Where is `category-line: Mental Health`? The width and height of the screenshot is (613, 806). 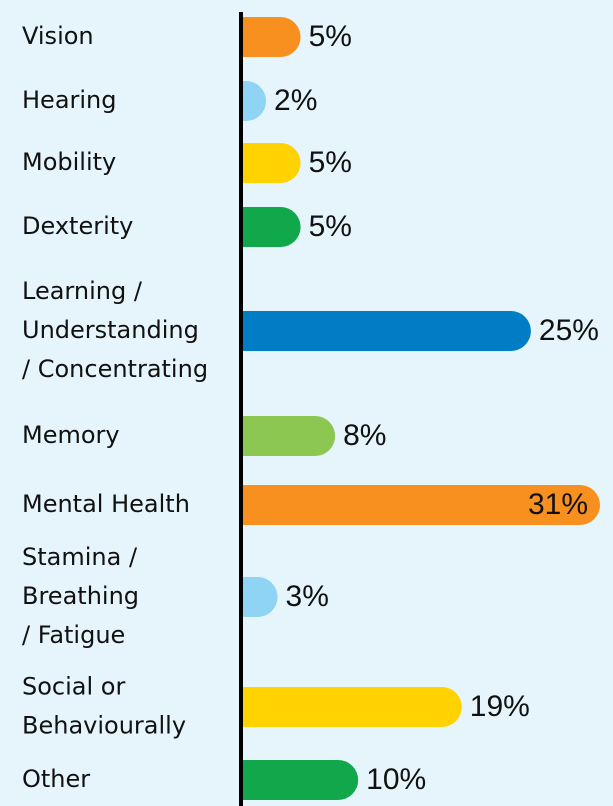
category-line: Mental Health is located at coordinates (106, 504).